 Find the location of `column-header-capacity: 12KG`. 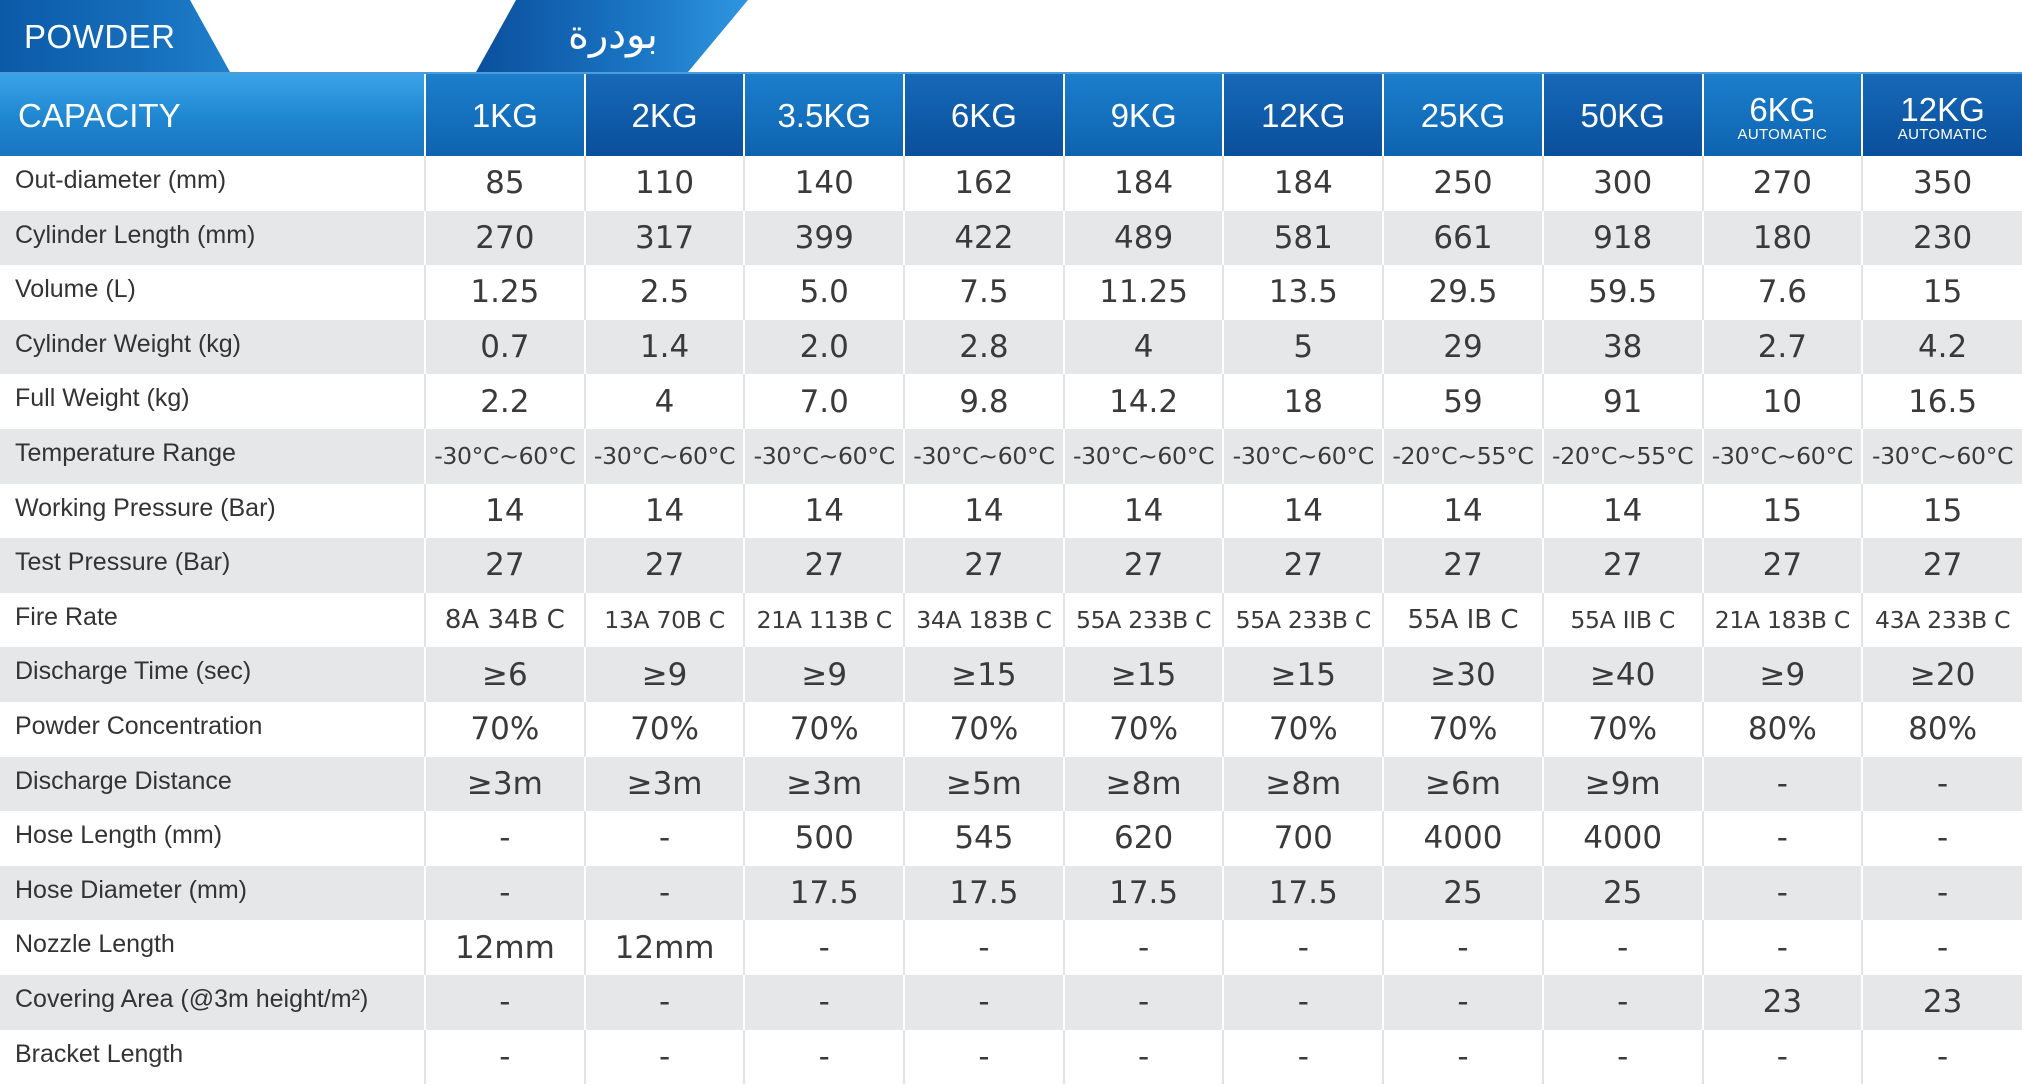

column-header-capacity: 12KG is located at coordinates (1942, 109).